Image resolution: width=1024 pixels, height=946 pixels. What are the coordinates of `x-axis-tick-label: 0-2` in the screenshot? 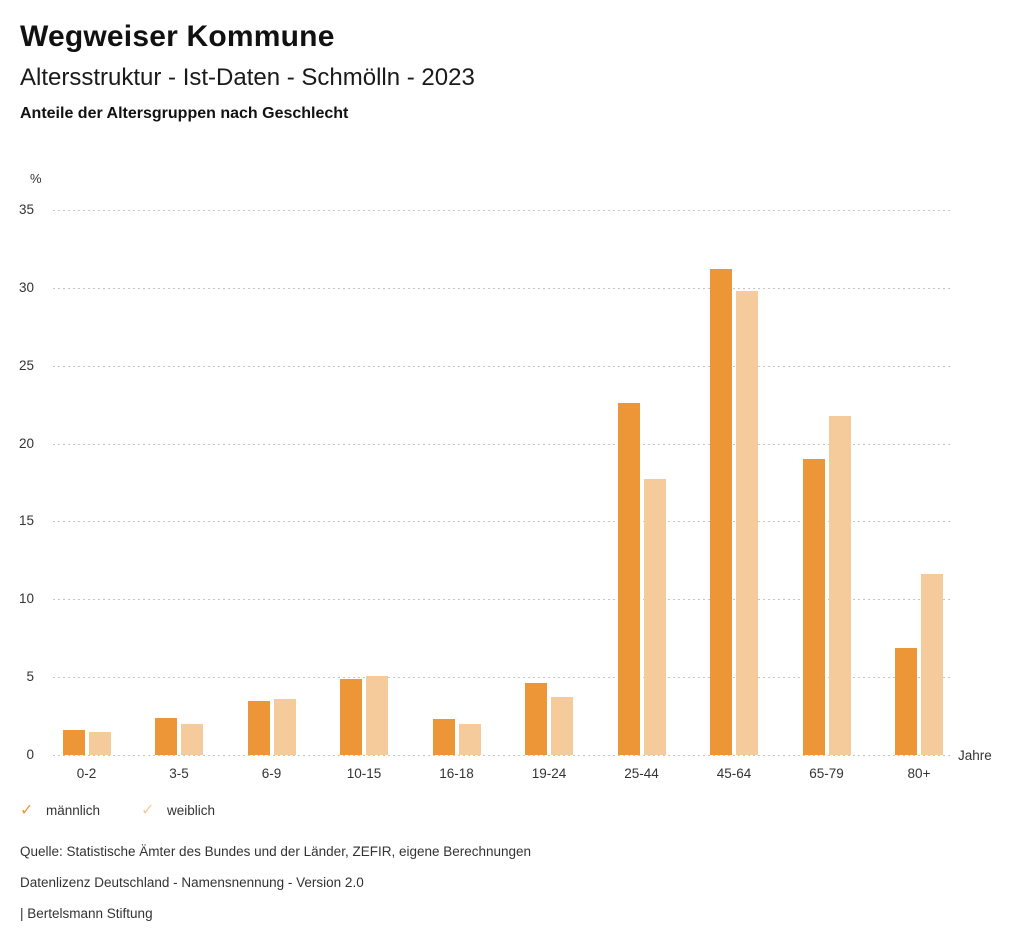 It's located at (86, 773).